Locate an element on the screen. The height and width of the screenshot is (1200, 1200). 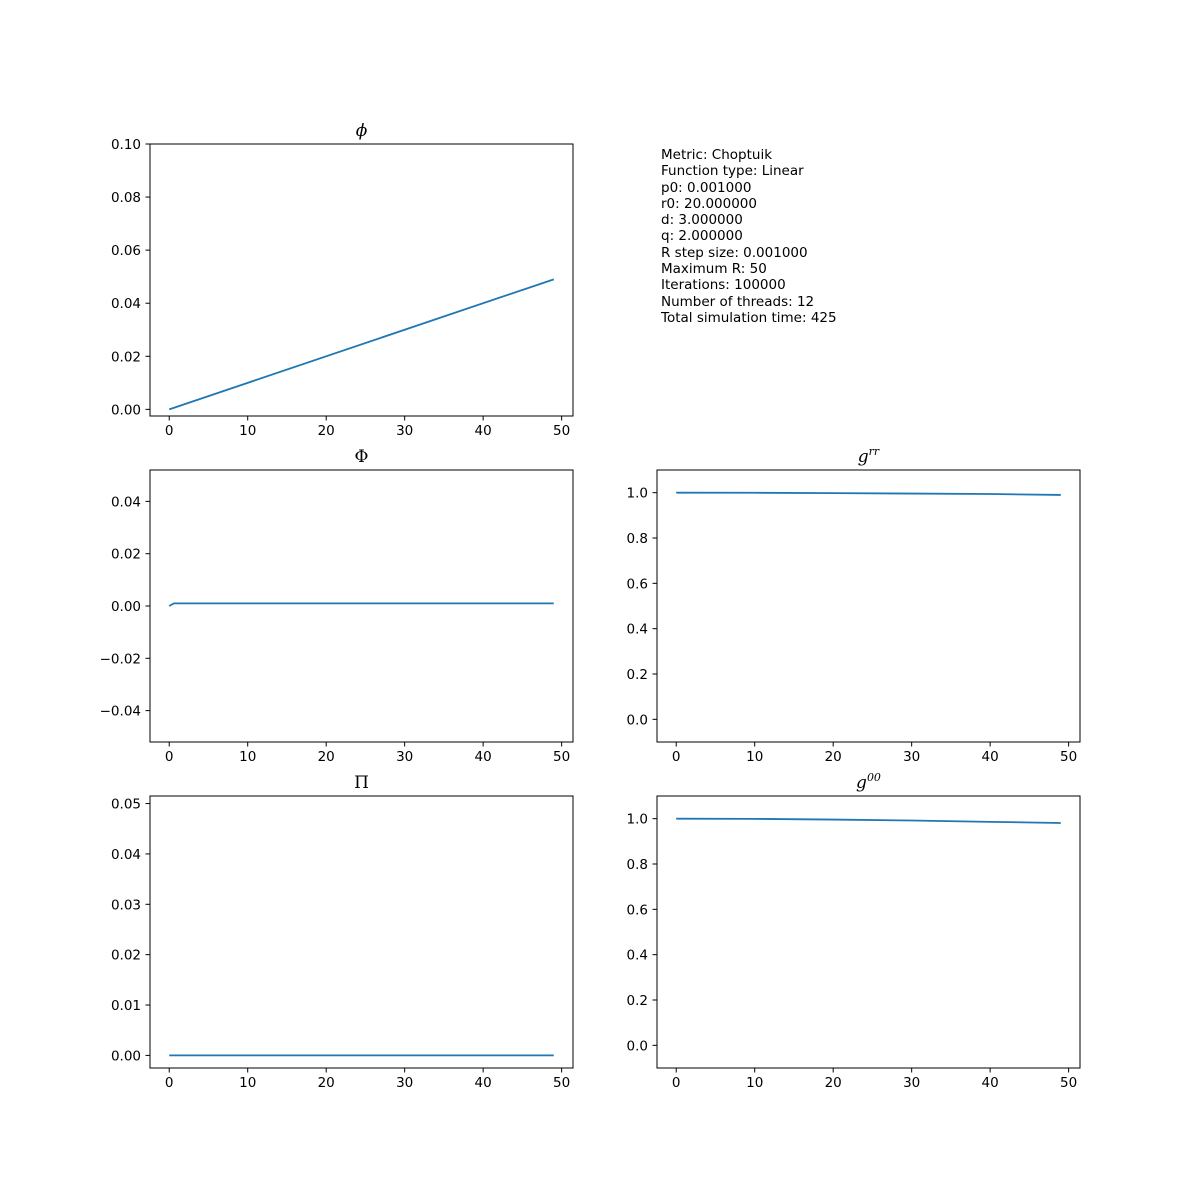
subplot: 0 10 20 30 40 50 0.0 0.2 0.4 0.6 0.8 1.0 g00 is located at coordinates (854, 931).